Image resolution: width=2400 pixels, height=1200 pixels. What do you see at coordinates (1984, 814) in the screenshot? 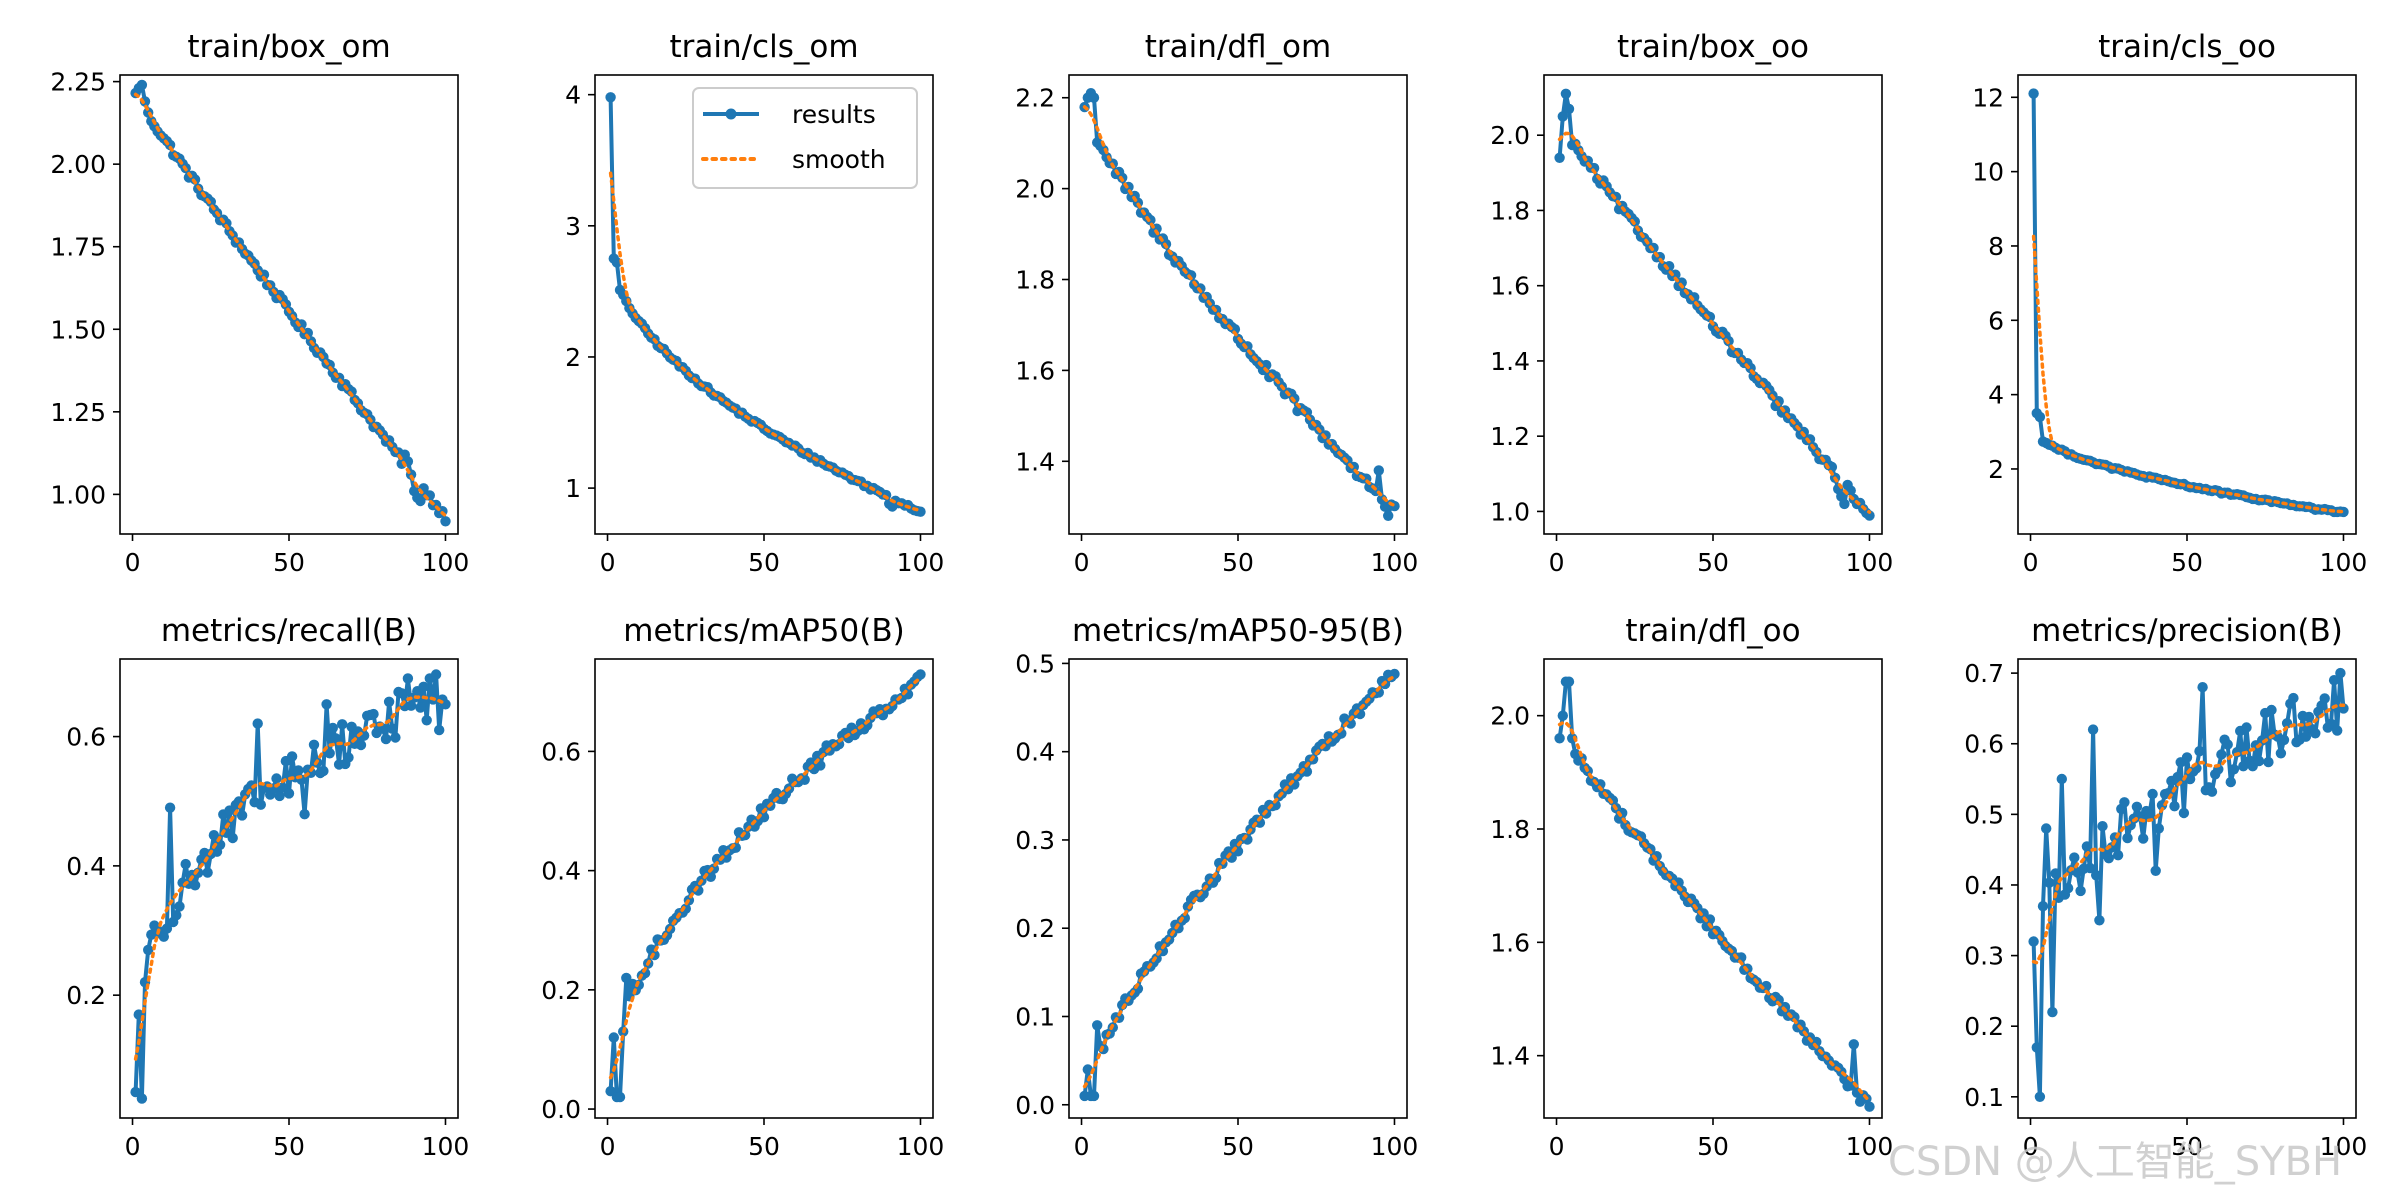
I see `y-tick-label: 0.5` at bounding box center [1984, 814].